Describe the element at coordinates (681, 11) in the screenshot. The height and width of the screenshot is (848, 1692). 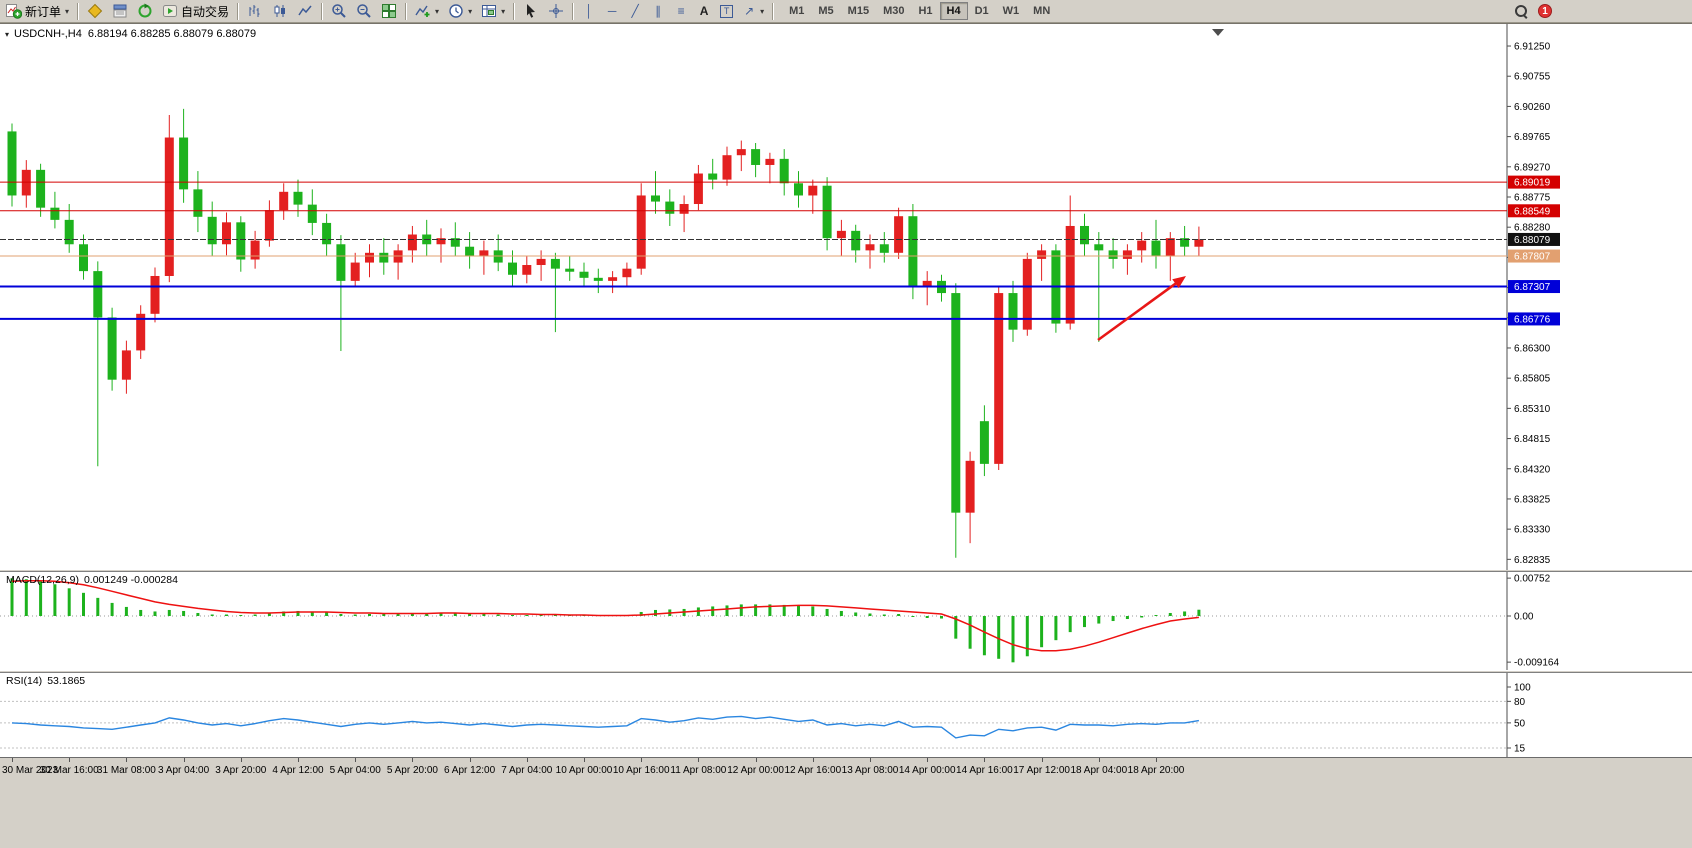
I see `fibonacci-tool-button: ≡` at that location.